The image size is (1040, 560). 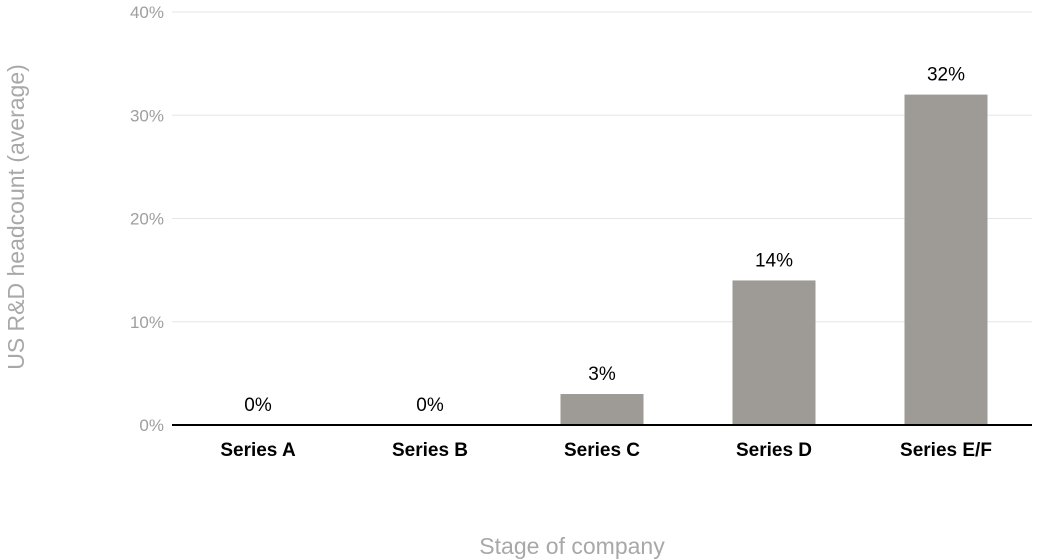 What do you see at coordinates (946, 75) in the screenshot?
I see `data-label: 32%` at bounding box center [946, 75].